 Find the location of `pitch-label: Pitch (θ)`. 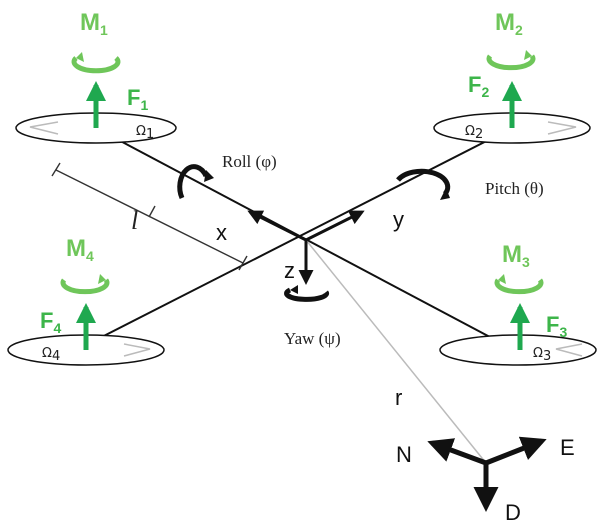

pitch-label: Pitch (θ) is located at coordinates (514, 188).